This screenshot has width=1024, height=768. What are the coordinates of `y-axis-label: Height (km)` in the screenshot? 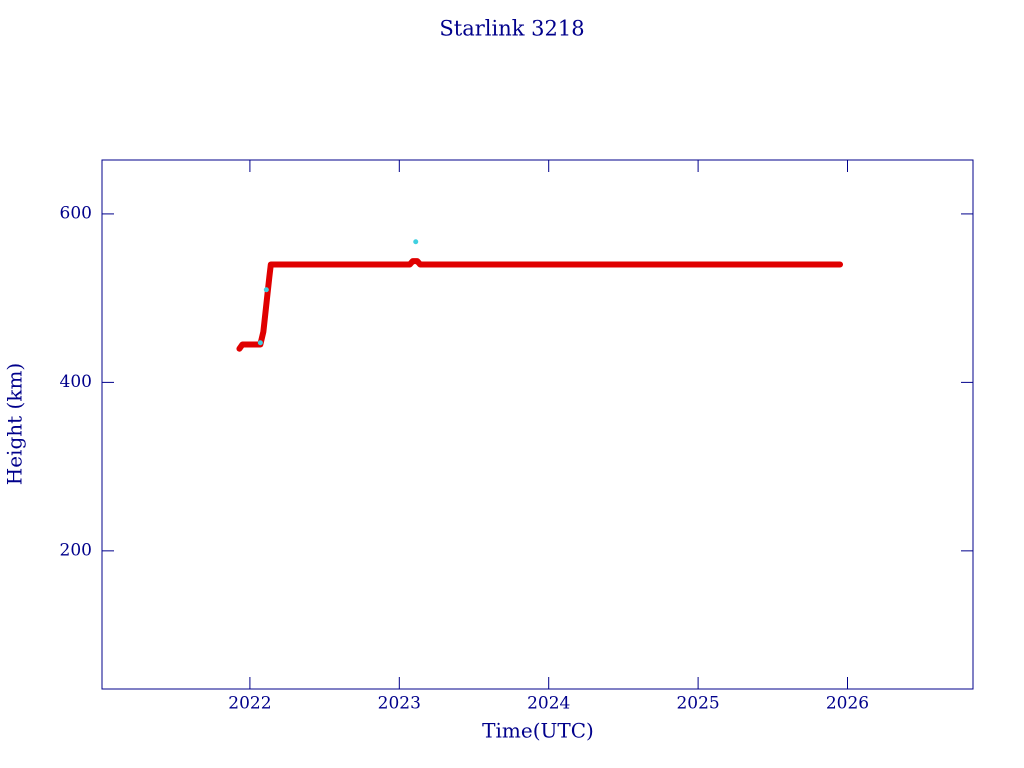 It's located at (15, 424).